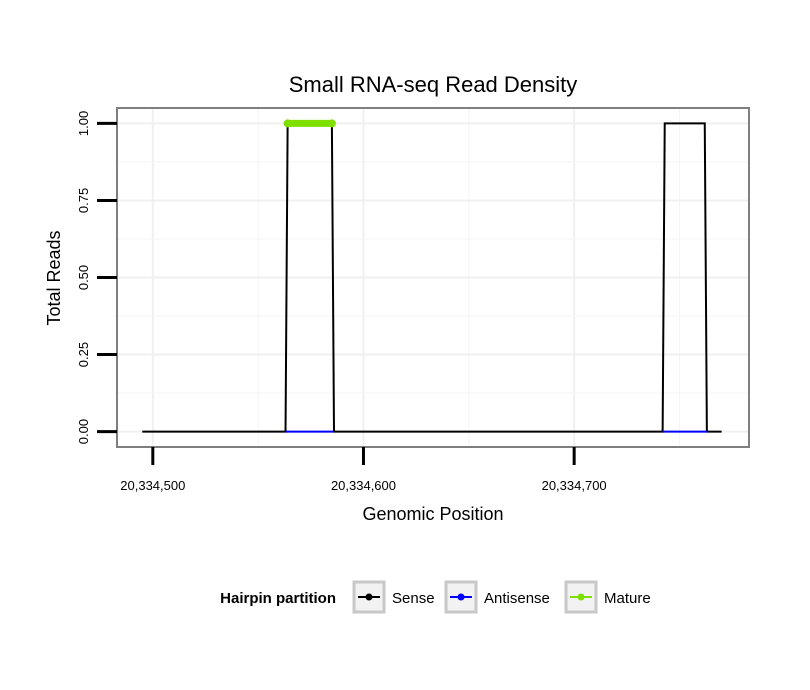 This screenshot has width=810, height=690. I want to click on legend-items: Sense Antisense Mature, so click(501, 597).